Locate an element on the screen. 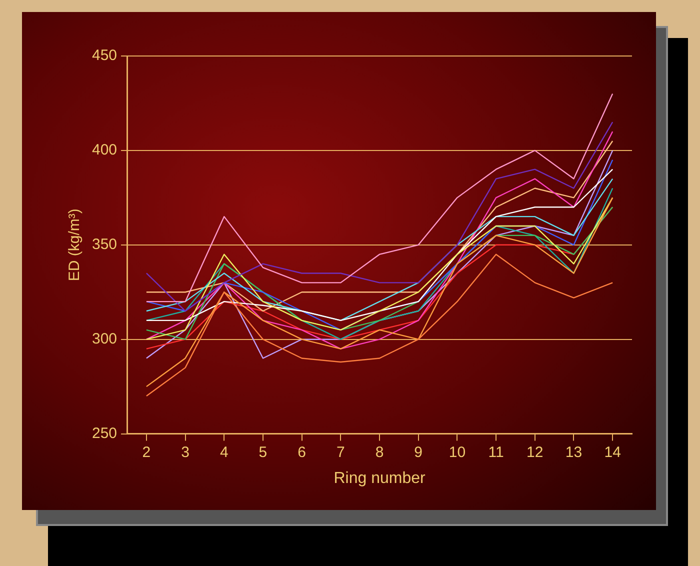 The width and height of the screenshot is (700, 566). x-tick-label: 11 is located at coordinates (496, 452).